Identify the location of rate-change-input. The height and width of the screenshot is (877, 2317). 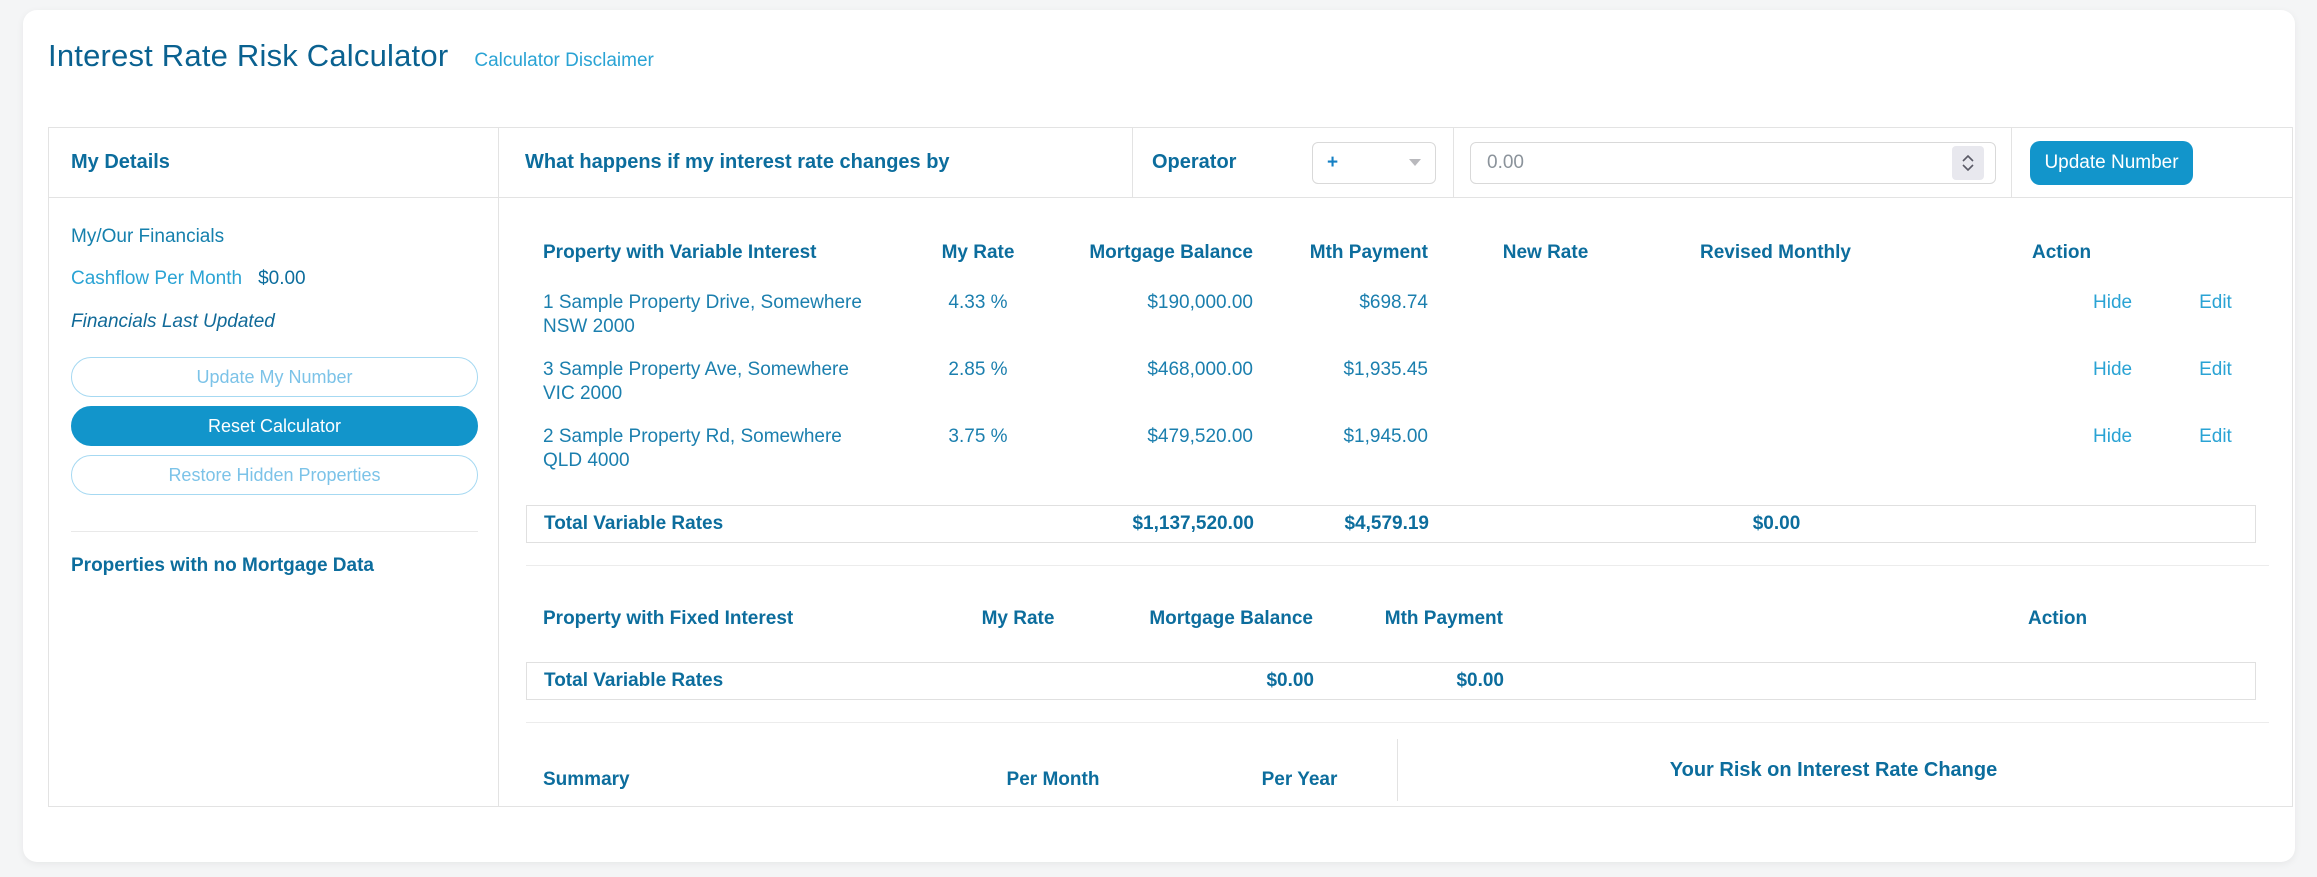
(1733, 162).